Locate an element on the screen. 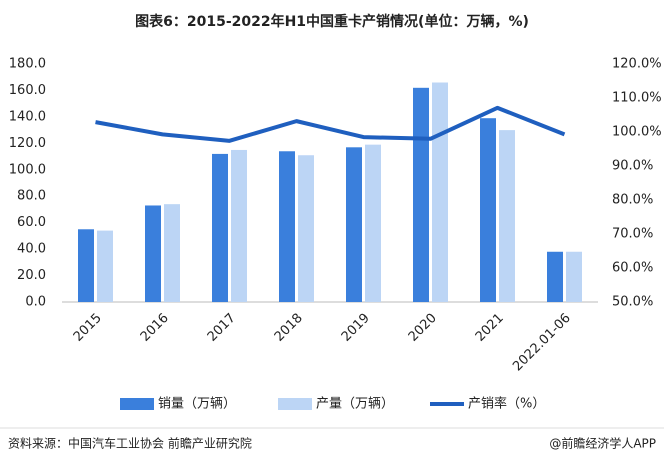  y-tick-label: 180.0 is located at coordinates (27, 64).